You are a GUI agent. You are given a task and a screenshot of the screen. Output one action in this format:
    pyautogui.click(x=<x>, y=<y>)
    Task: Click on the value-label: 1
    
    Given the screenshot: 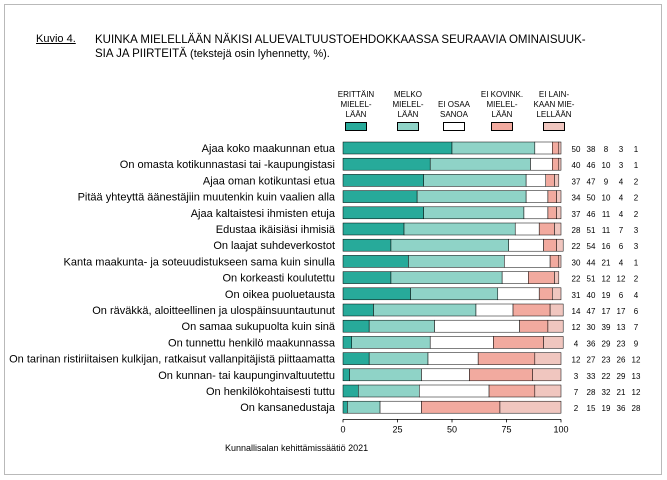 What is the action you would take?
    pyautogui.click(x=636, y=149)
    